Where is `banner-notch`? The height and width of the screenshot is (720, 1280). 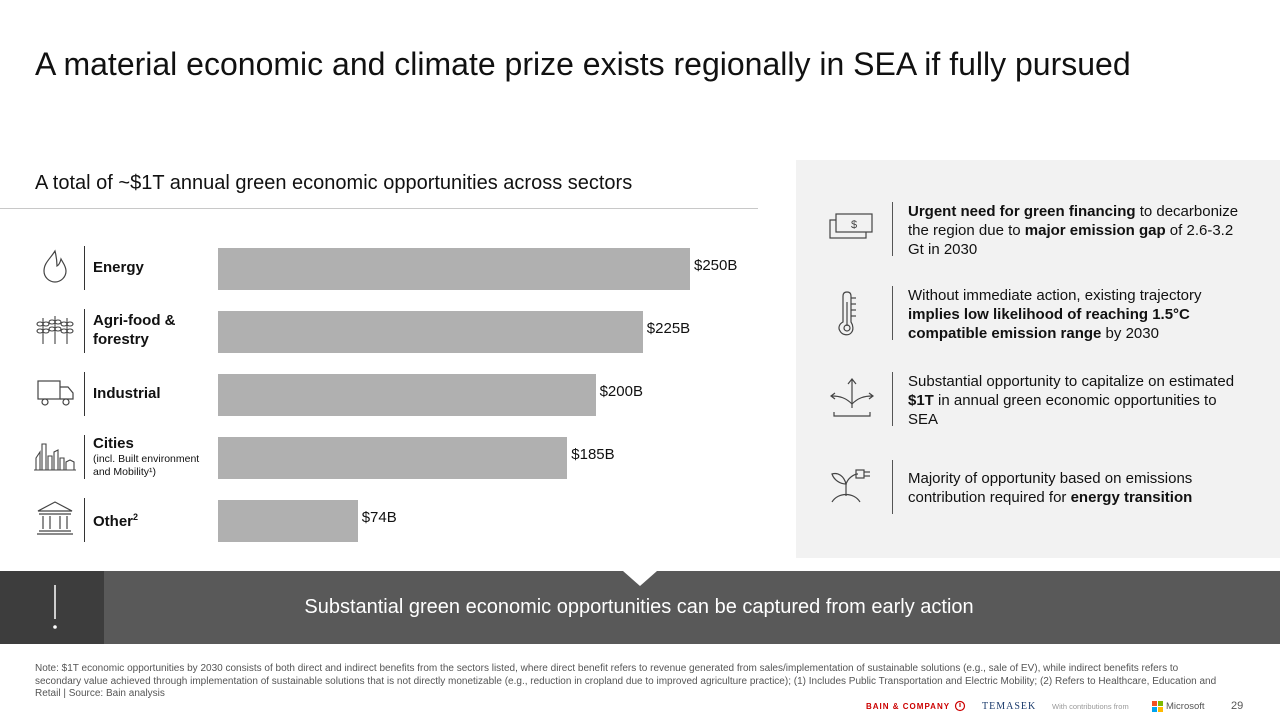 banner-notch is located at coordinates (640, 578).